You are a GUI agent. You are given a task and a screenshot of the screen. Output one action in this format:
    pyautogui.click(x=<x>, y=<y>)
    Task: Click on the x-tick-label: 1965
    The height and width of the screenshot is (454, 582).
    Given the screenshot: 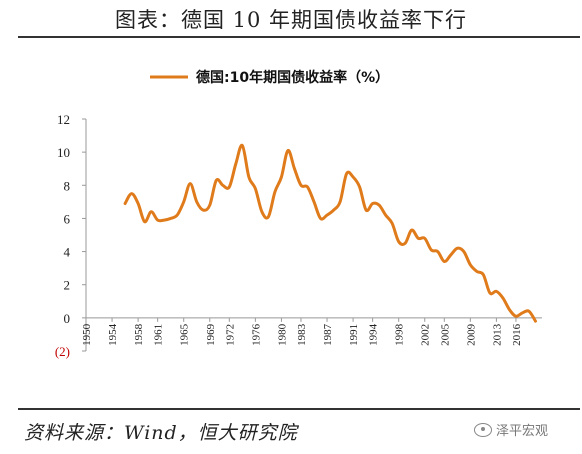 What is the action you would take?
    pyautogui.click(x=185, y=334)
    